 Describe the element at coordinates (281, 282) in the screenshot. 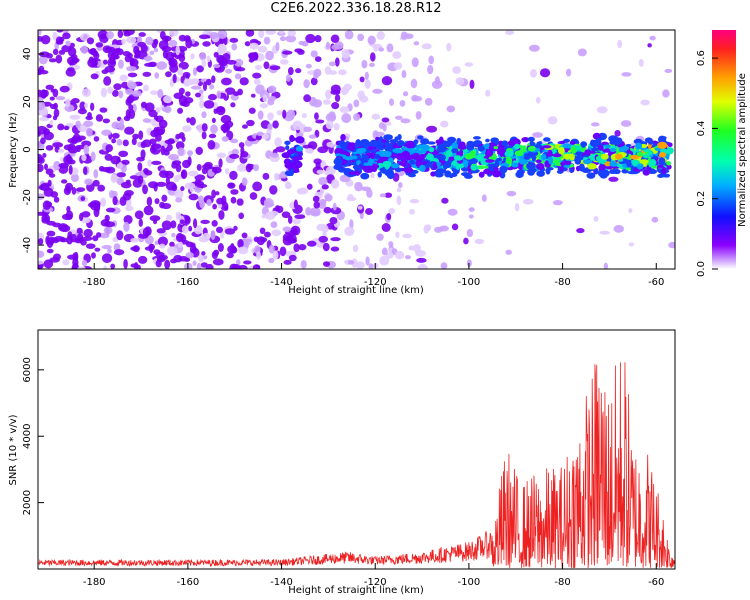

I see `x-tick-label: -140` at that location.